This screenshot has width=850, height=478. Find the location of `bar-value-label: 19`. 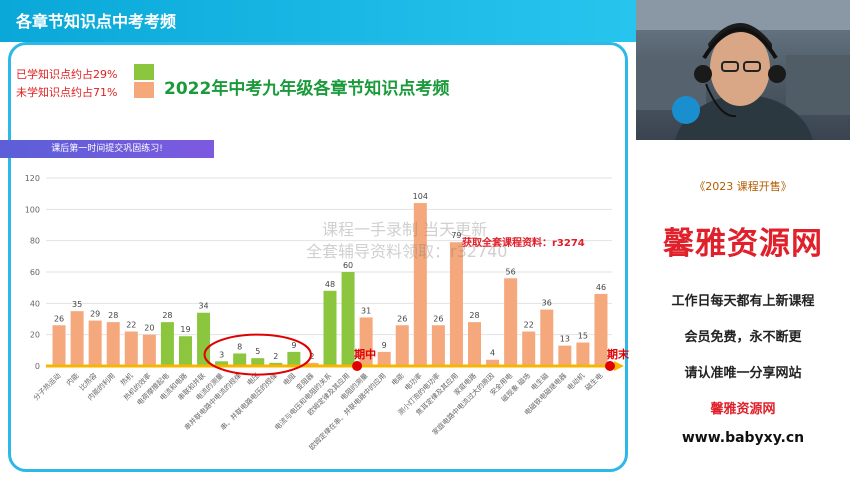

bar-value-label: 19 is located at coordinates (185, 329).